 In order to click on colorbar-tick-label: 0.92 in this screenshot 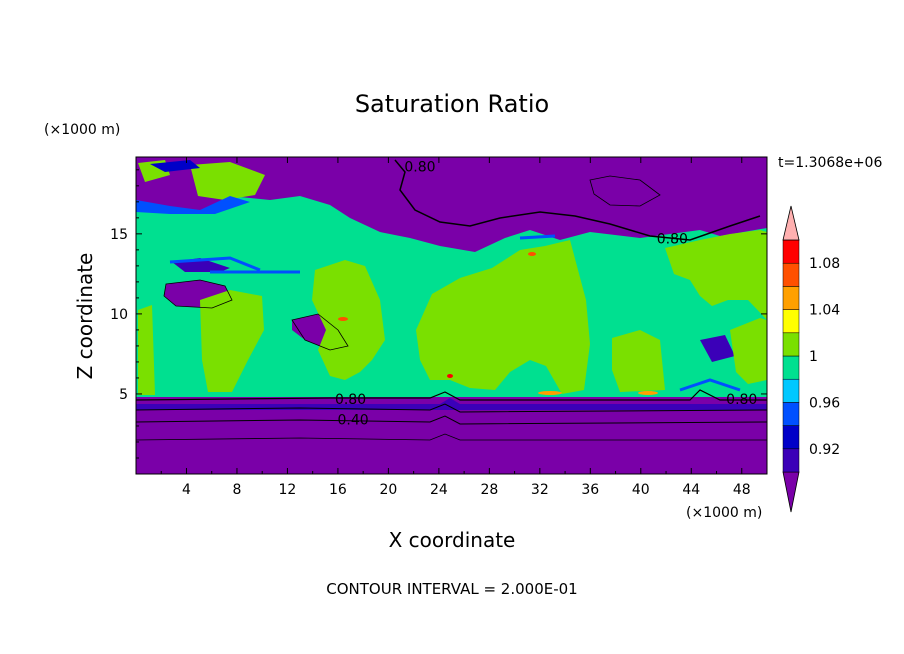, I will do `click(824, 450)`.